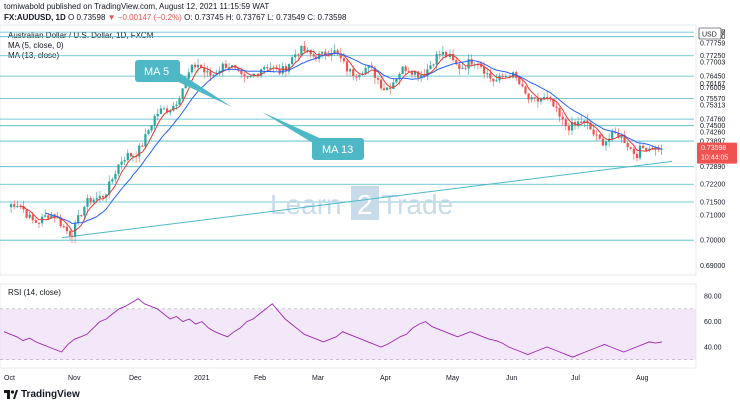  What do you see at coordinates (260, 378) in the screenshot?
I see `x-tick-label: Feb` at bounding box center [260, 378].